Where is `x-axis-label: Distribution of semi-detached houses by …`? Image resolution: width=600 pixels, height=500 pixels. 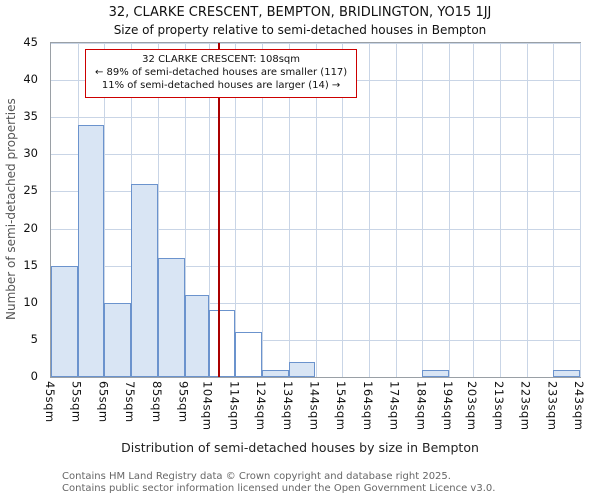 x-axis-label: Distribution of semi-detached houses by … is located at coordinates (300, 447).